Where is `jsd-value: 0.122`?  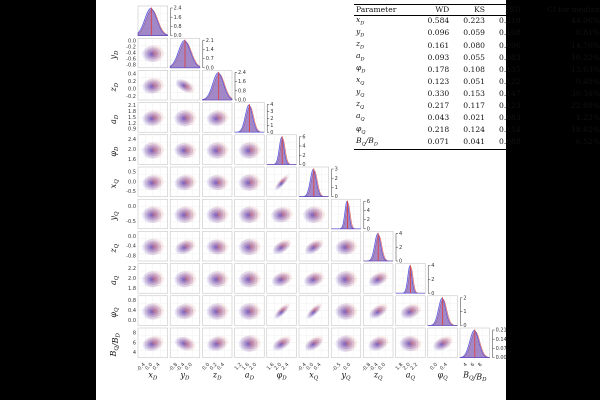 jsd-value: 0.122 is located at coordinates (509, 81).